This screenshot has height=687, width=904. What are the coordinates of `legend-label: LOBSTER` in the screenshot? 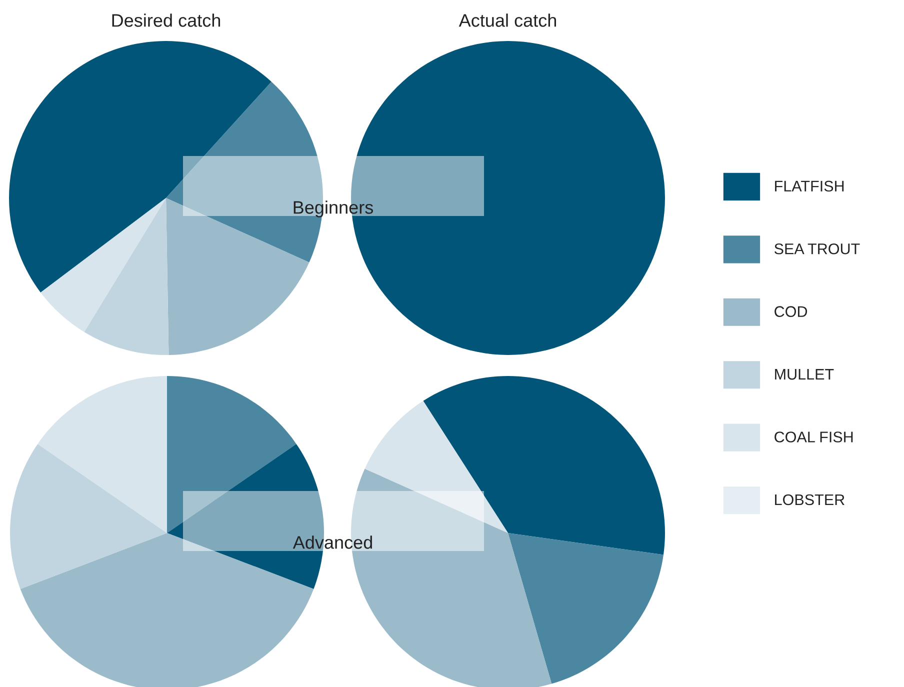 It's located at (809, 500).